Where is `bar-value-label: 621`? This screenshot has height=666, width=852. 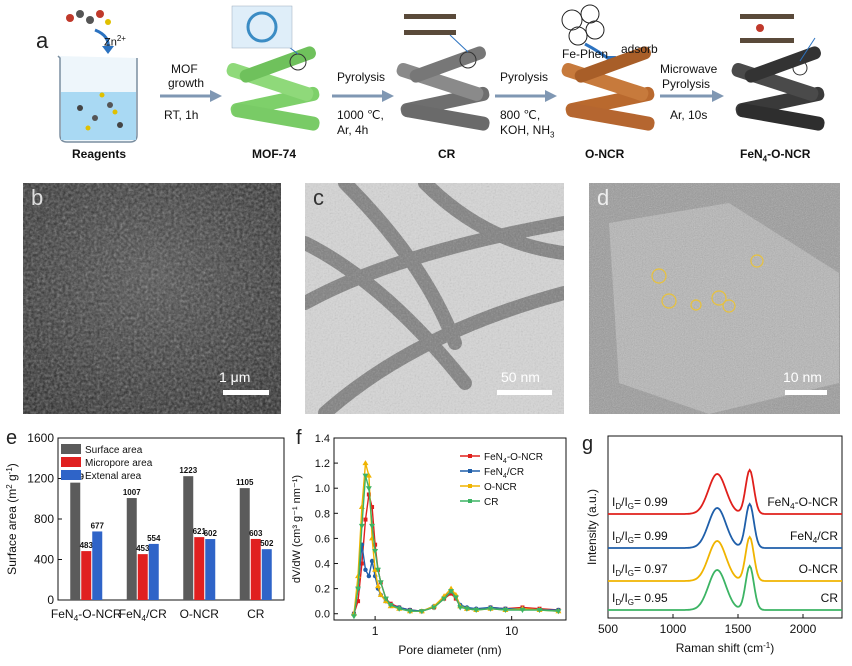 bar-value-label: 621 is located at coordinates (200, 531).